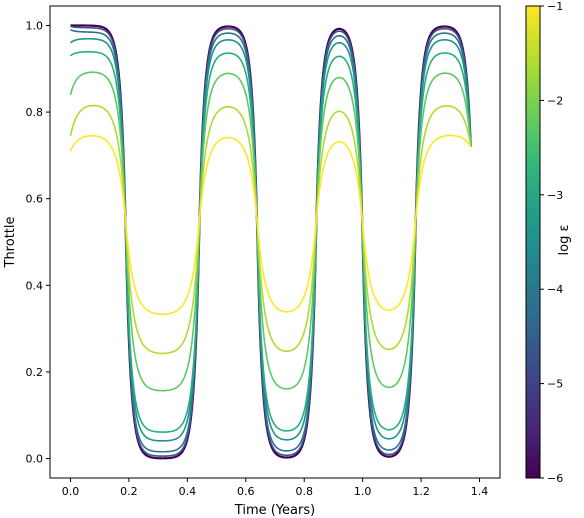 Image resolution: width=584 pixels, height=518 pixels. Describe the element at coordinates (10, 243) in the screenshot. I see `y-axis-label: Throttle` at that location.